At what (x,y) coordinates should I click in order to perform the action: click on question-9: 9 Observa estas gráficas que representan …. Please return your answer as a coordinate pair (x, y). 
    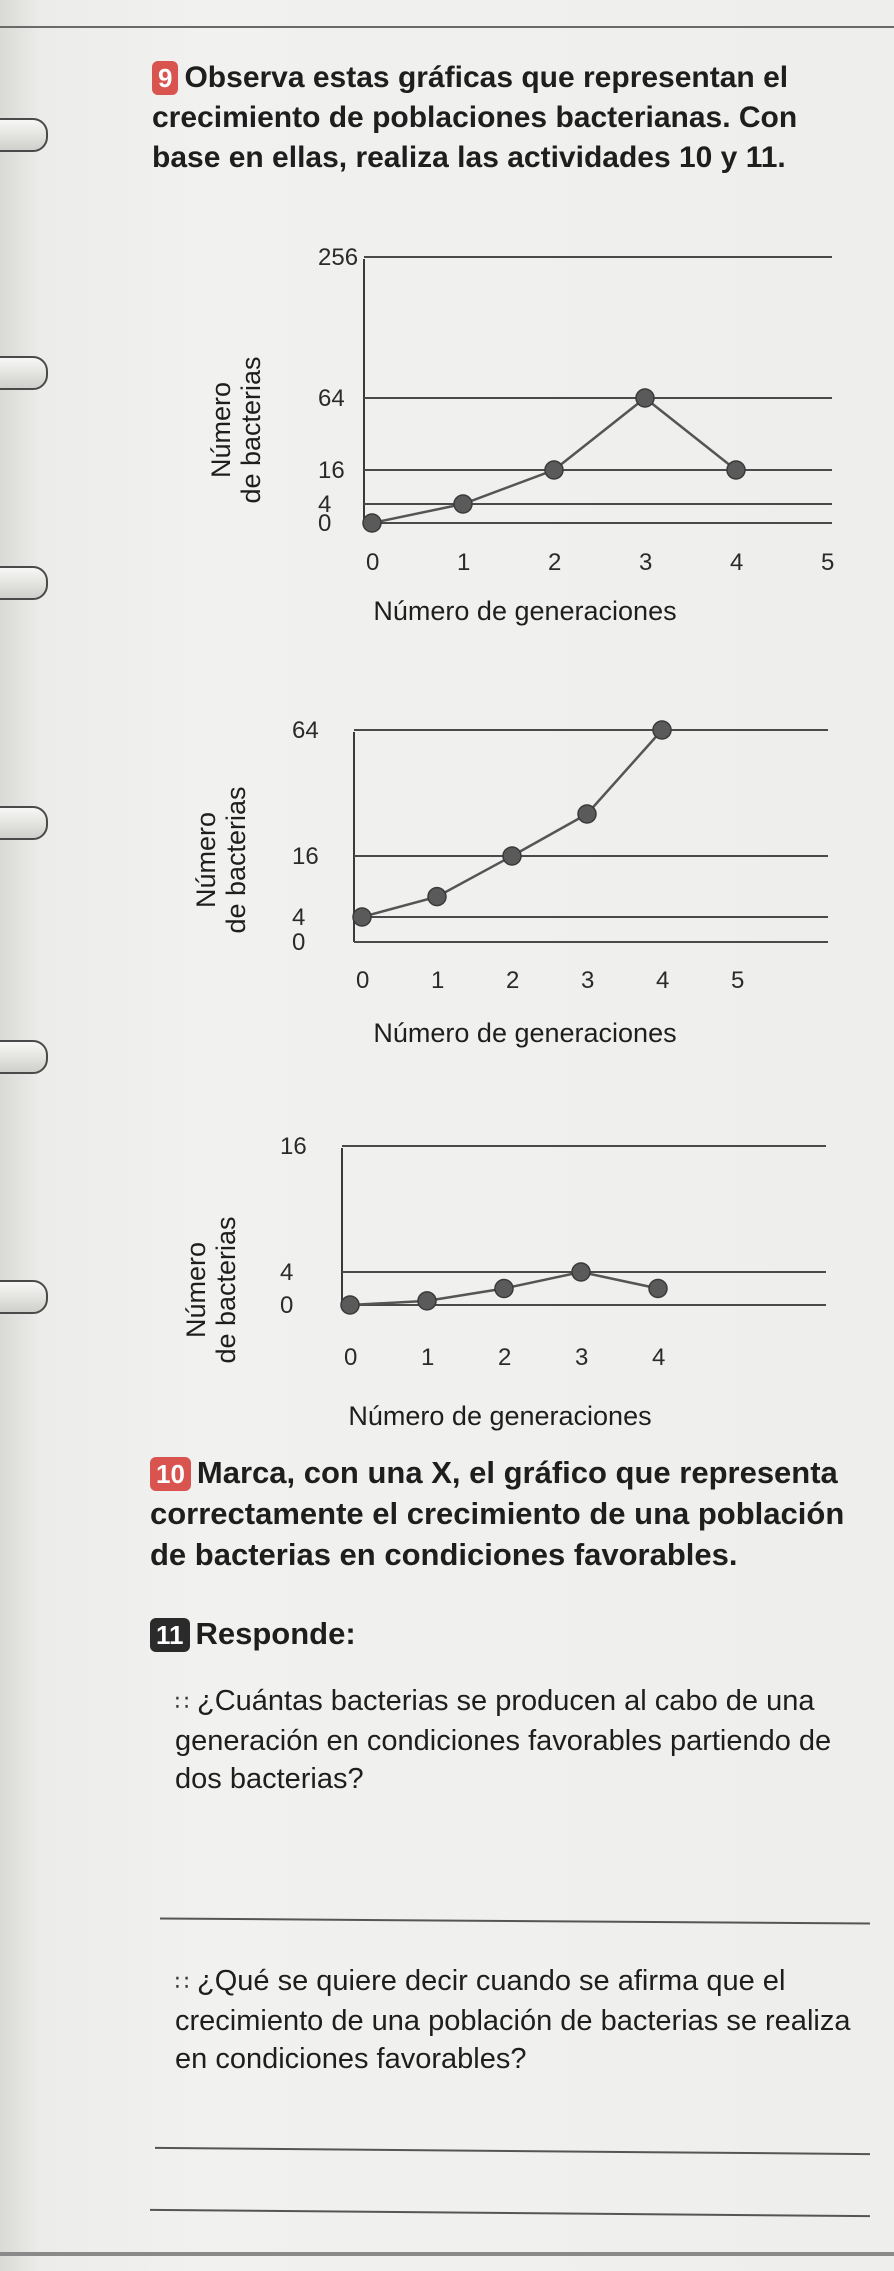
    Looking at the image, I should click on (512, 118).